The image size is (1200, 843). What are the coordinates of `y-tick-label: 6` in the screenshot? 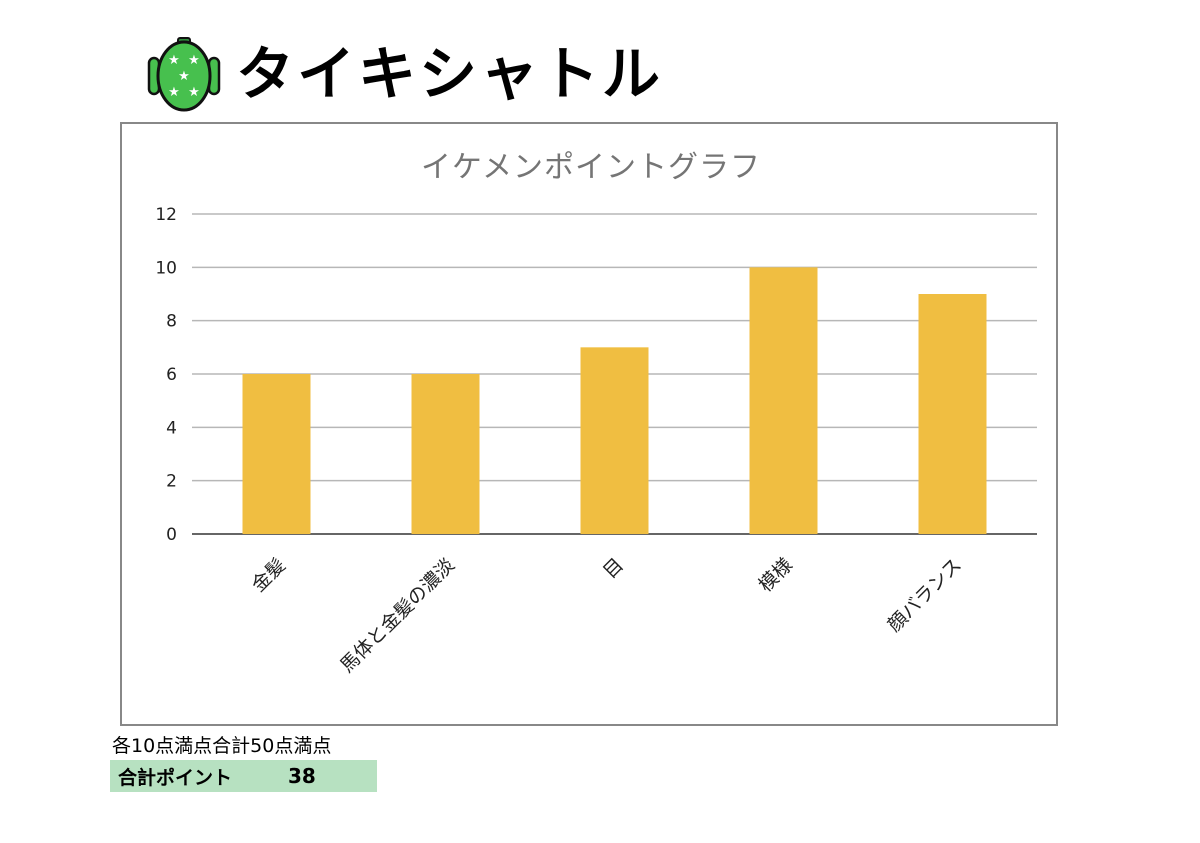 It's located at (171, 375).